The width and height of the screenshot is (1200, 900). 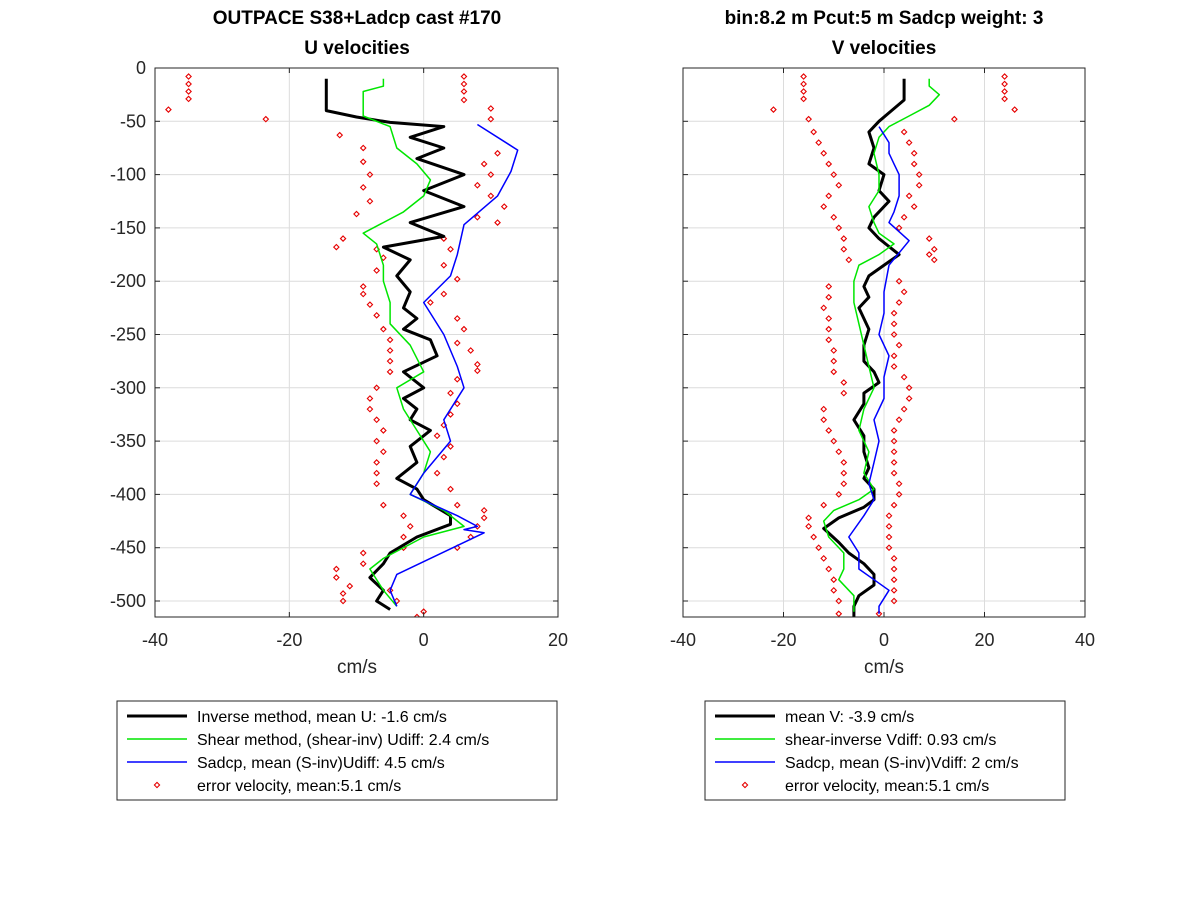 What do you see at coordinates (128, 281) in the screenshot?
I see `u-y-tick-label: -200` at bounding box center [128, 281].